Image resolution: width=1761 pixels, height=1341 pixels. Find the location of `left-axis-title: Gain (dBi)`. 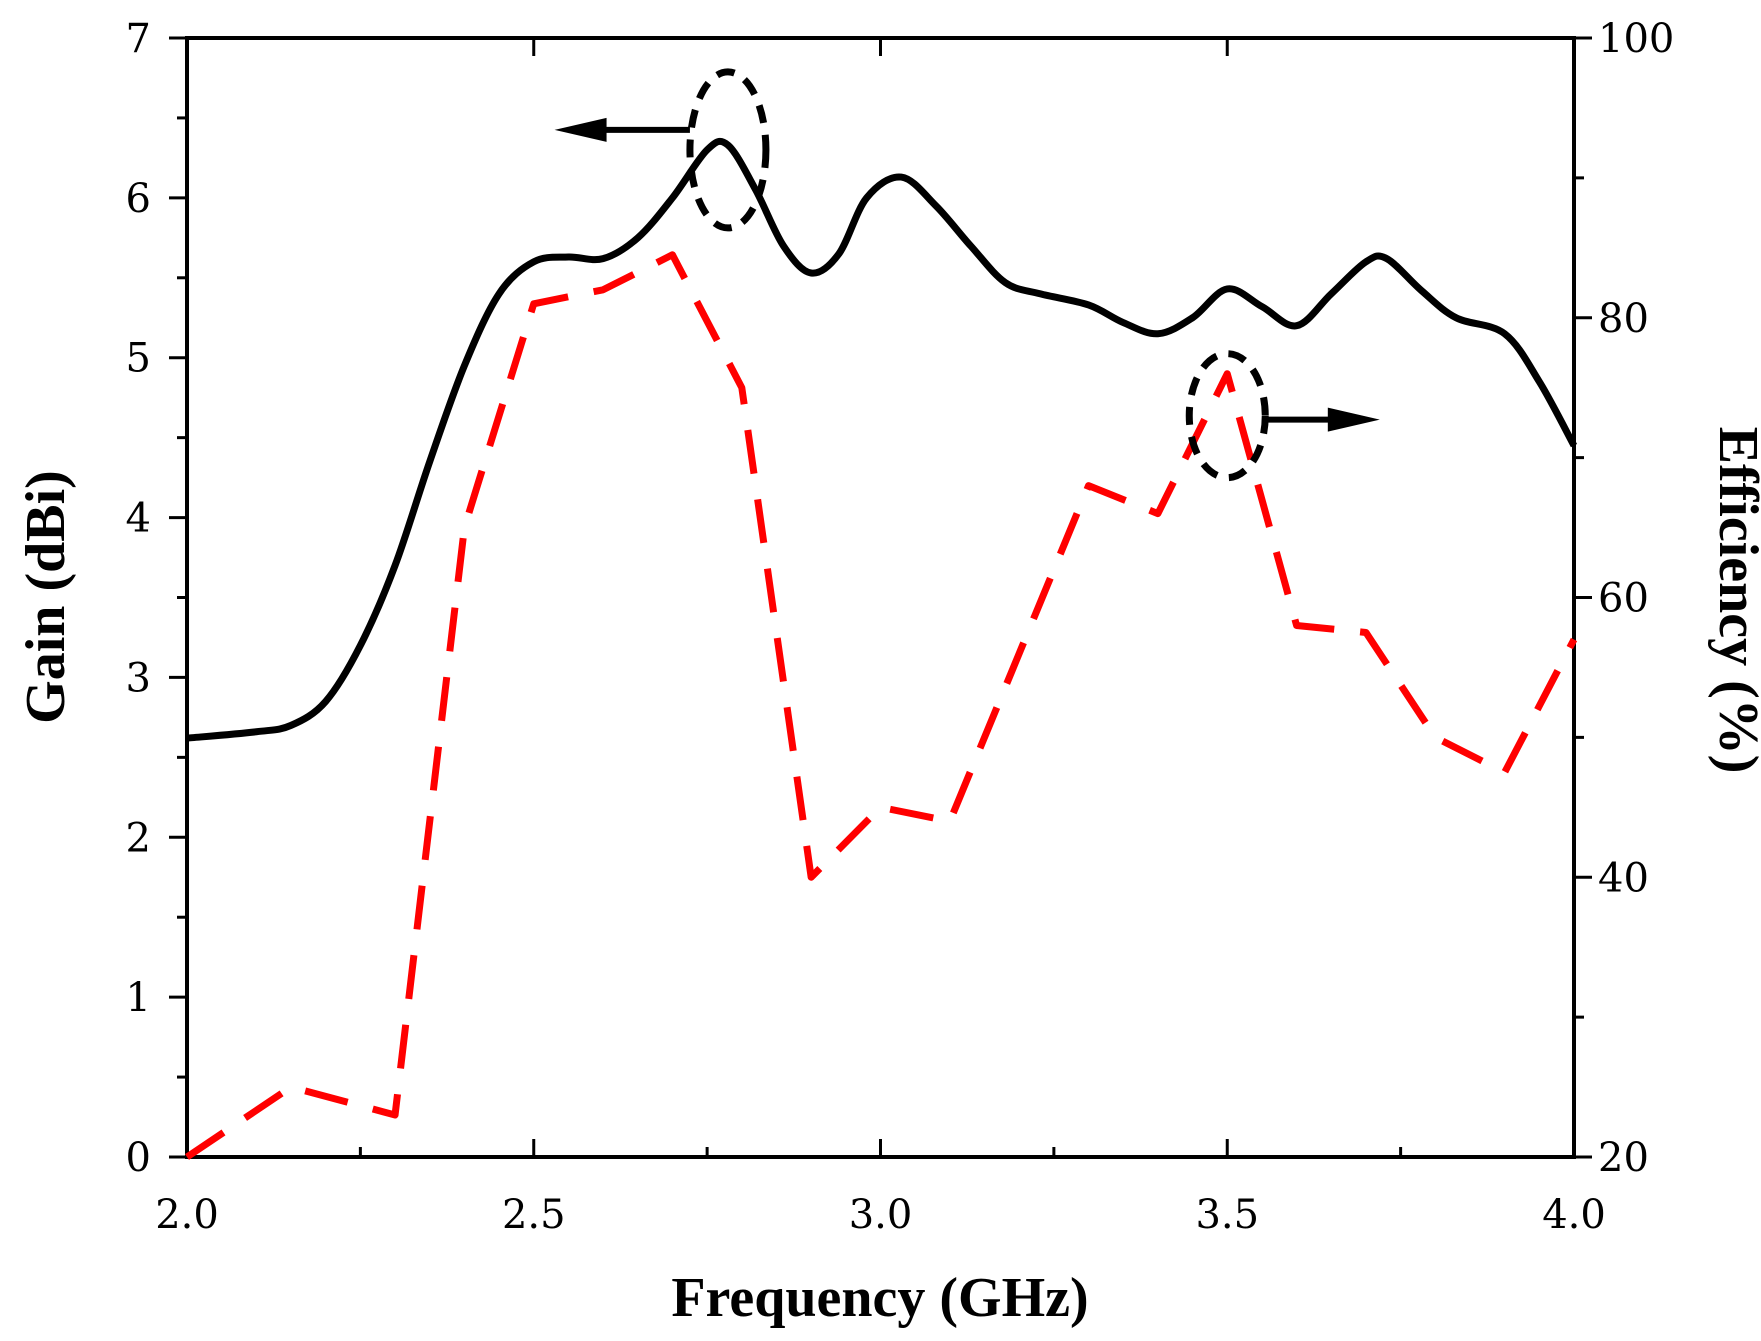

left-axis-title: Gain (dBi) is located at coordinates (46, 597).